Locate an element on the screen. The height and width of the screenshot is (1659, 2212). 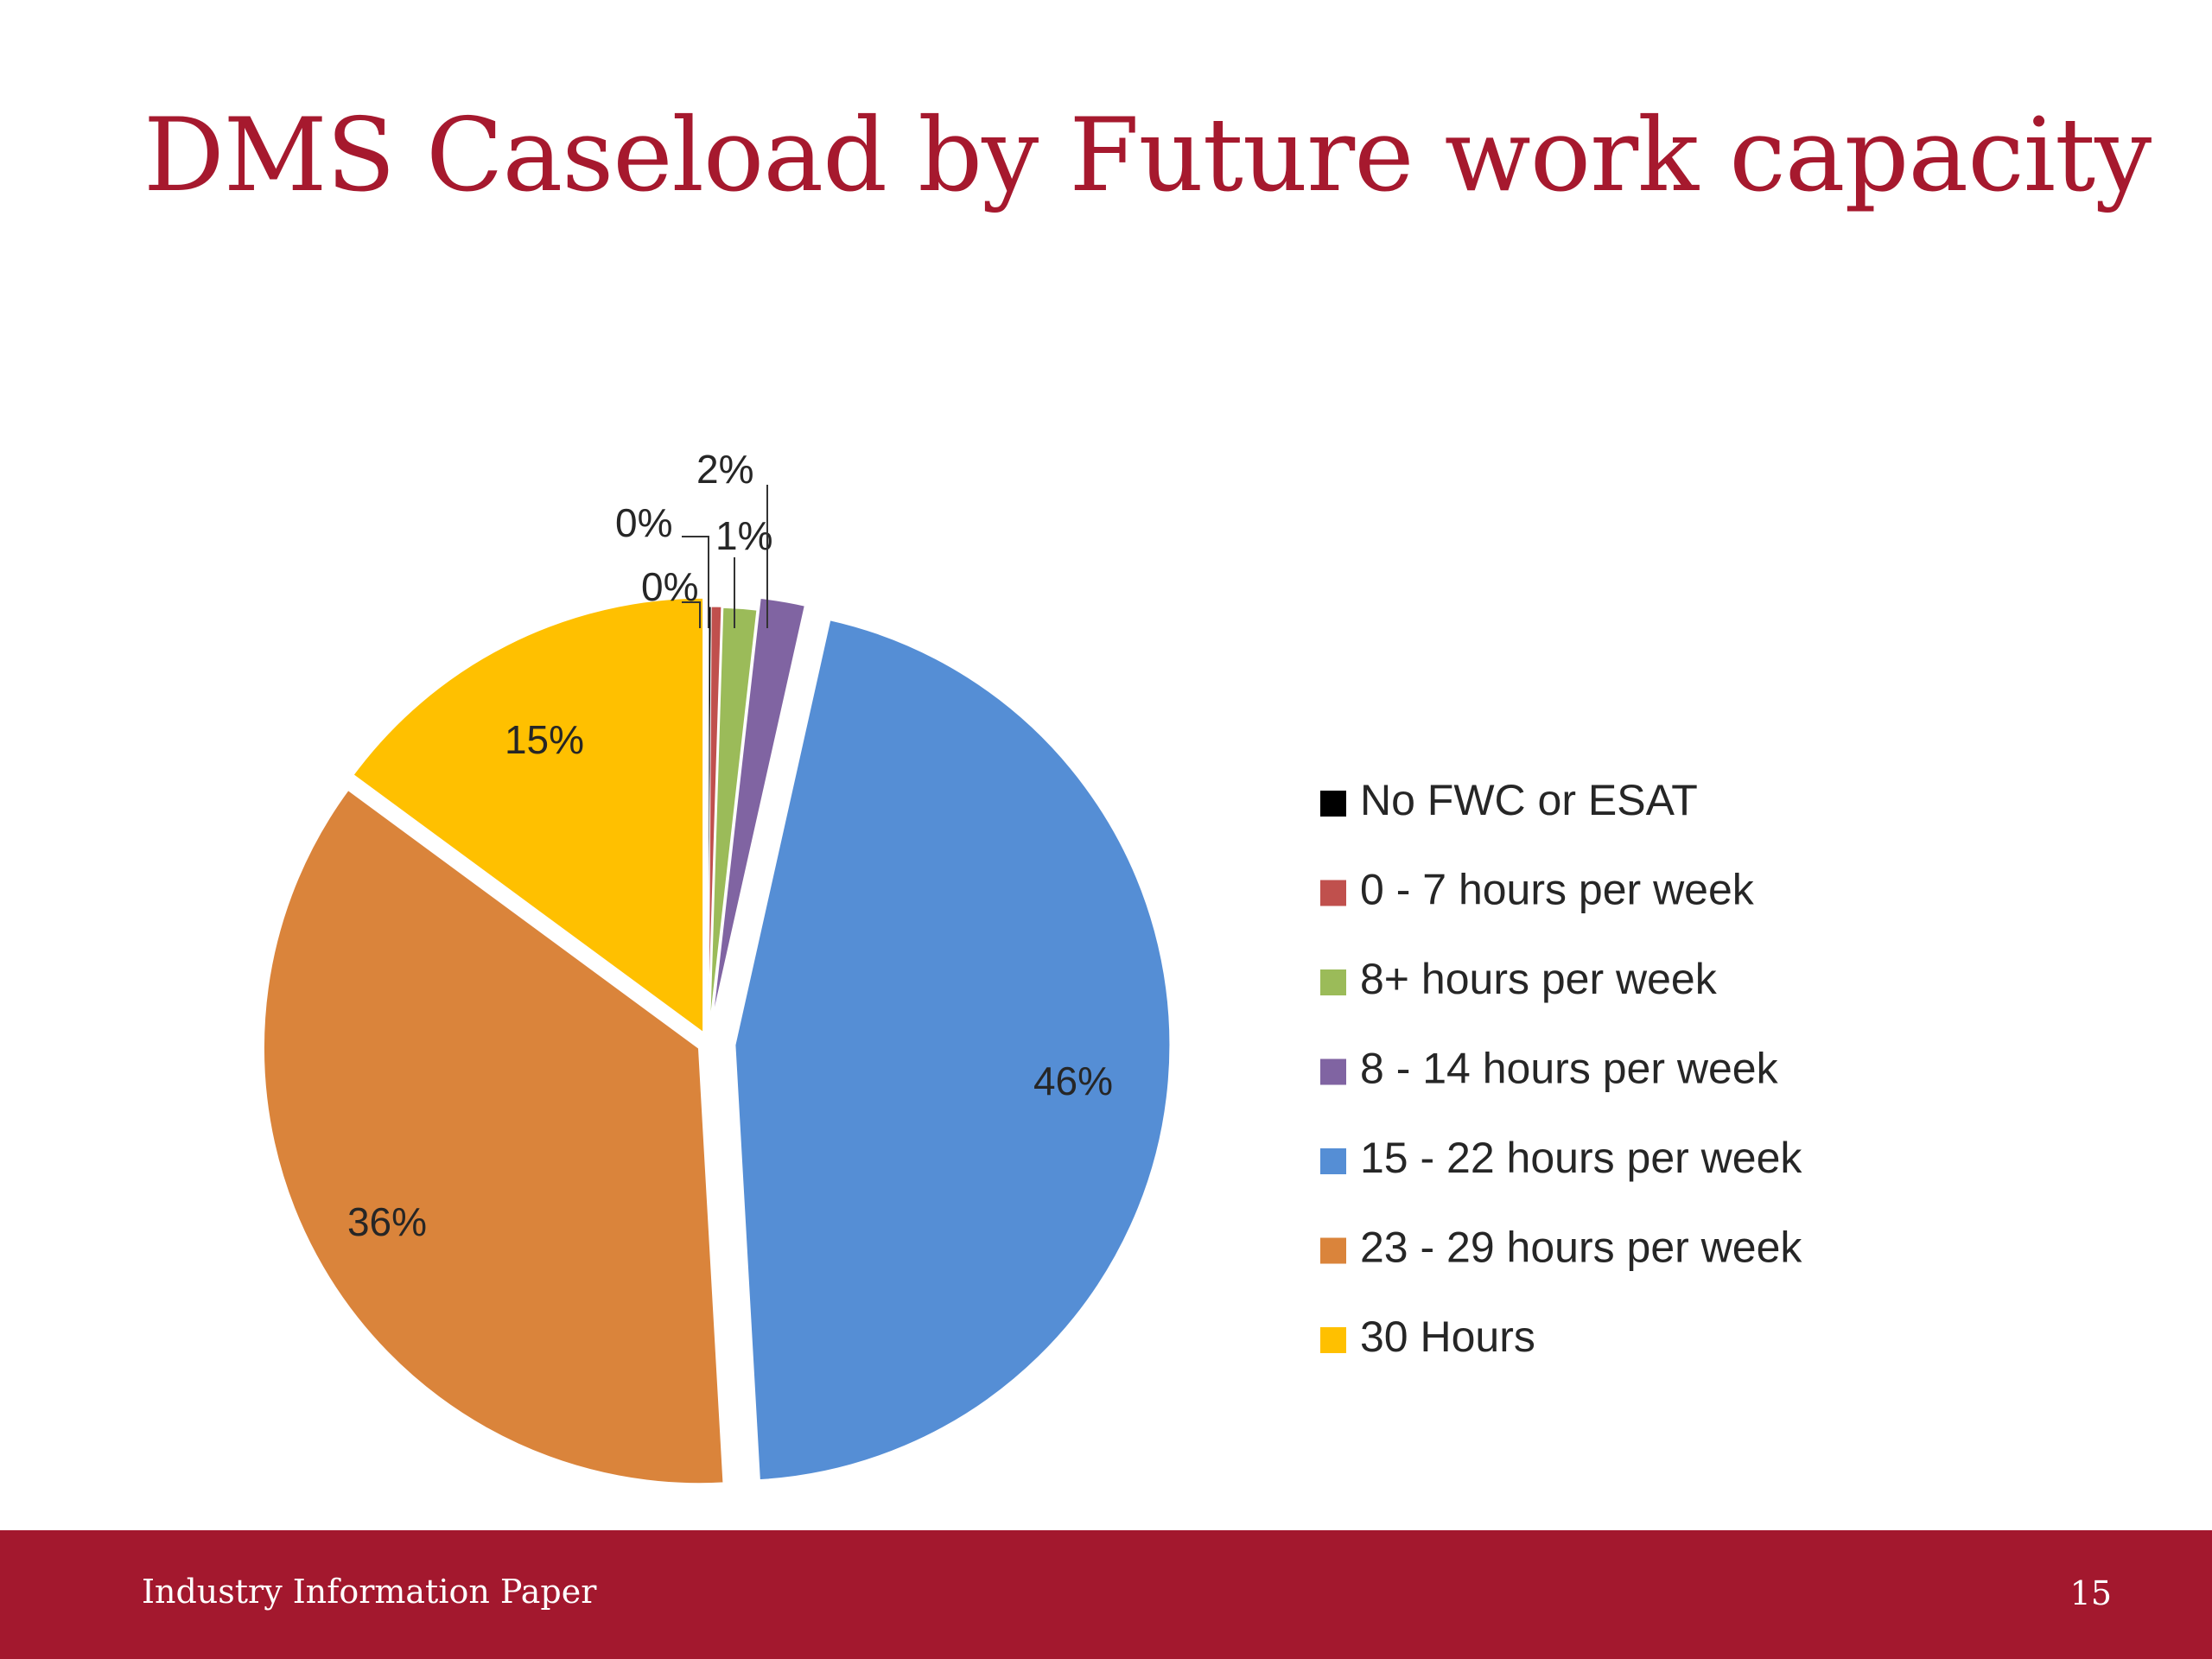
legend-label-0-7-hours-per-week: 0 - 7 hours per week is located at coordinates (1557, 890).